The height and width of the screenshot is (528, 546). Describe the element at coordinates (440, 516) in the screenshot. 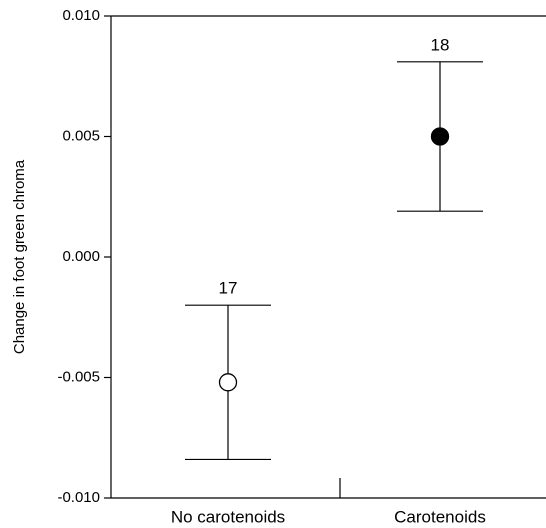

I see `x-tick-label: Carotenoids` at that location.